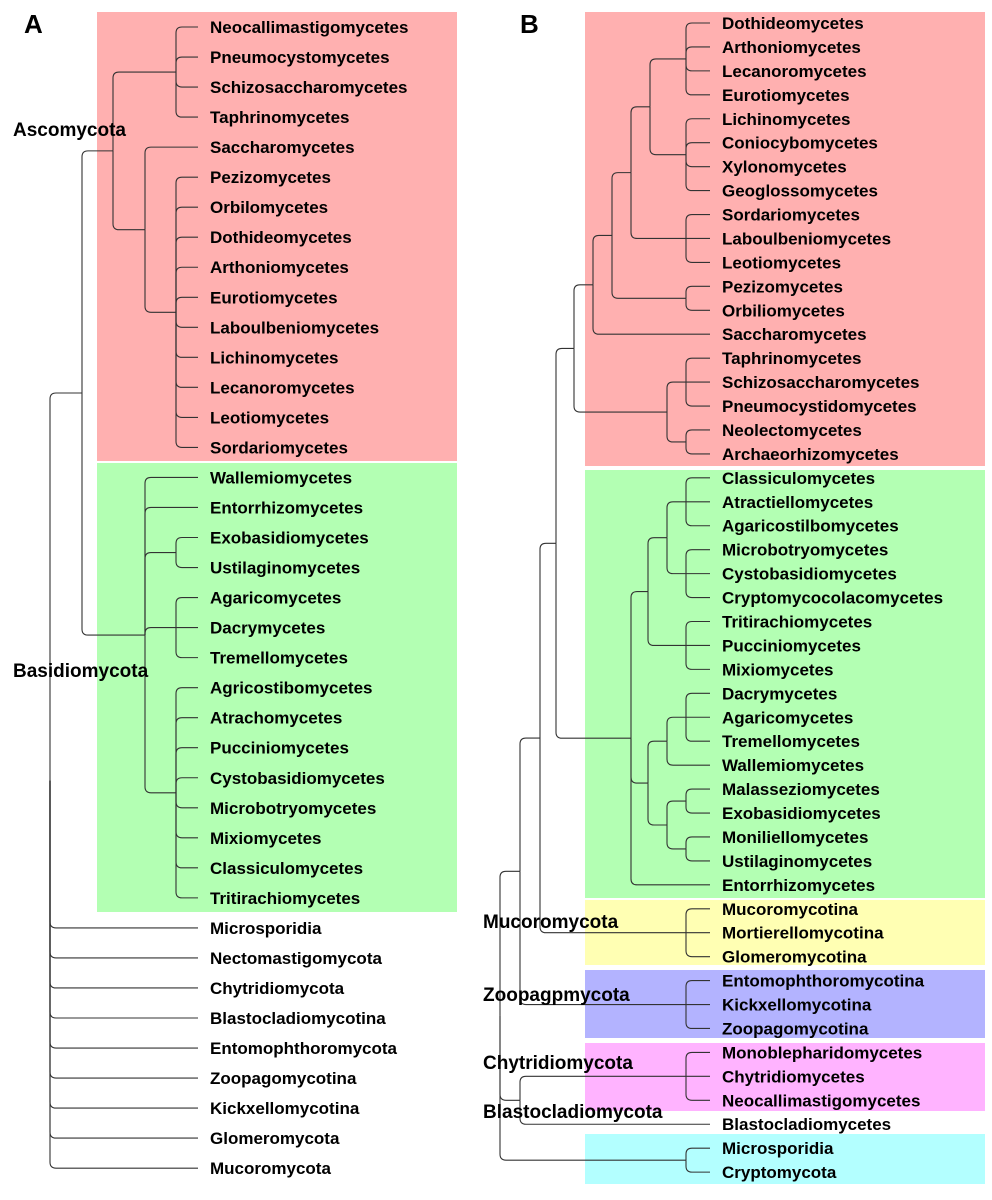 The height and width of the screenshot is (1200, 992). What do you see at coordinates (791, 47) in the screenshot?
I see `taxon-b-arthoniomycetes: Arthoniomycetes` at bounding box center [791, 47].